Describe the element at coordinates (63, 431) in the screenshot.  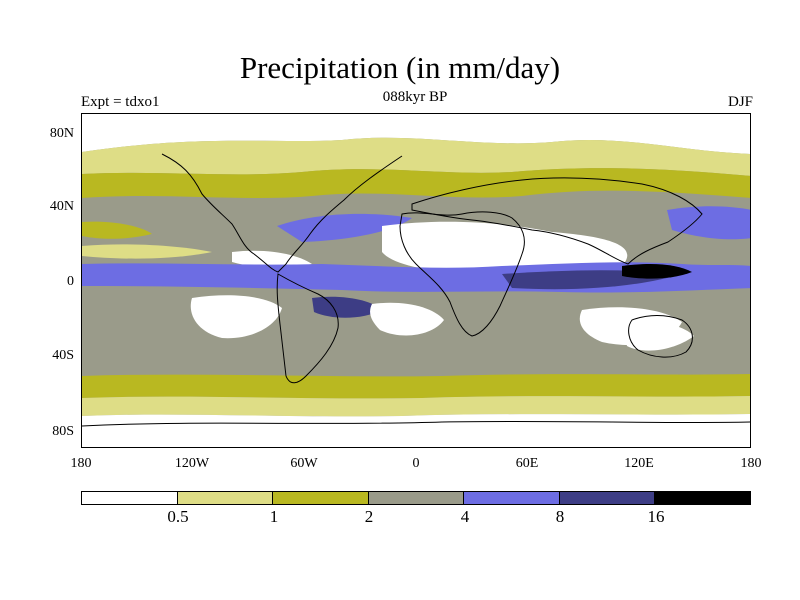
I see `lat-tick-80s: 80S` at that location.